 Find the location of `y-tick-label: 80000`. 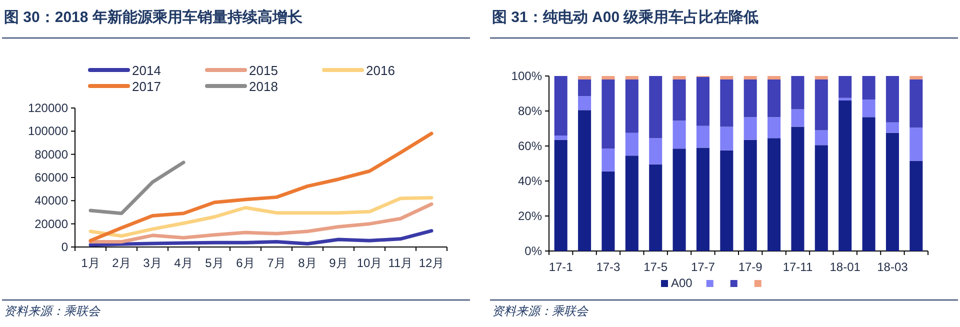

y-tick-label: 80000 is located at coordinates (51, 154).